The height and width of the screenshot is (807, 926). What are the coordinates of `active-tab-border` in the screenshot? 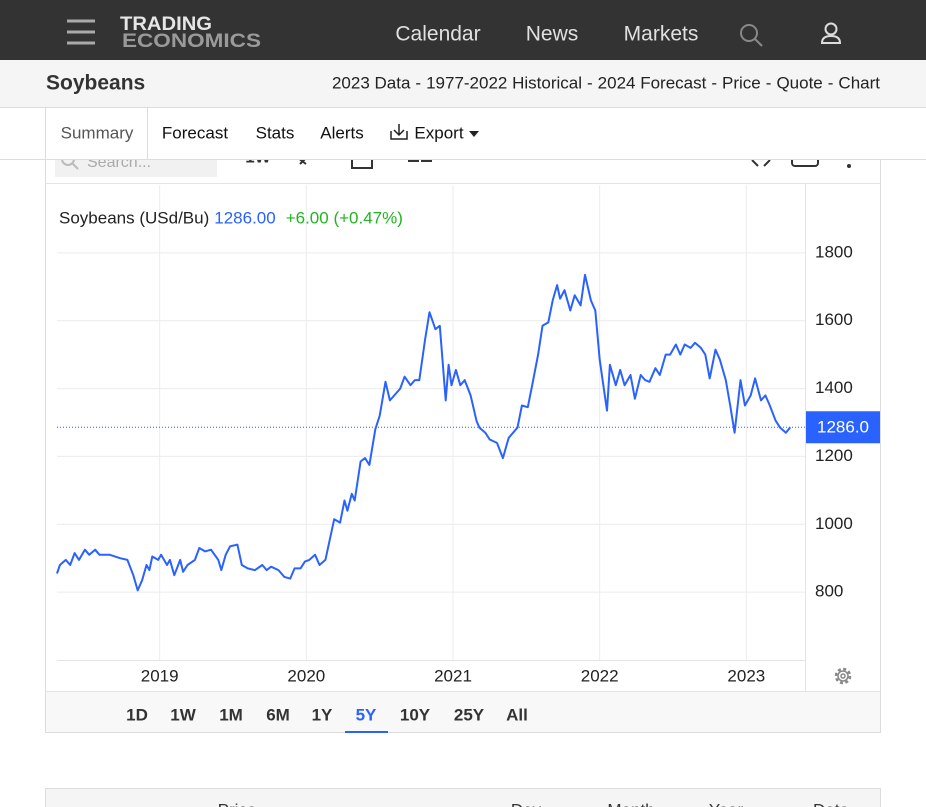 It's located at (96, 134).